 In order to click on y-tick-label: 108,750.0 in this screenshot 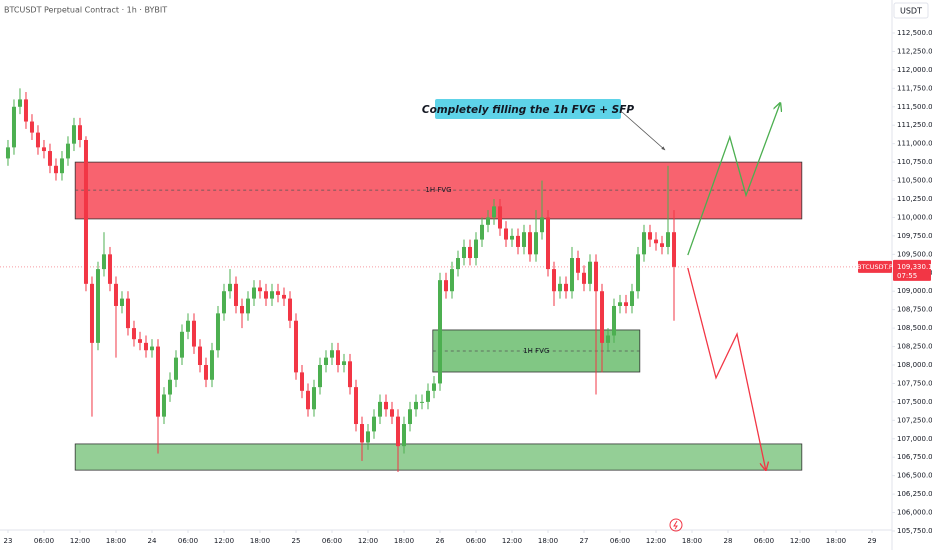, I will do `click(914, 310)`.